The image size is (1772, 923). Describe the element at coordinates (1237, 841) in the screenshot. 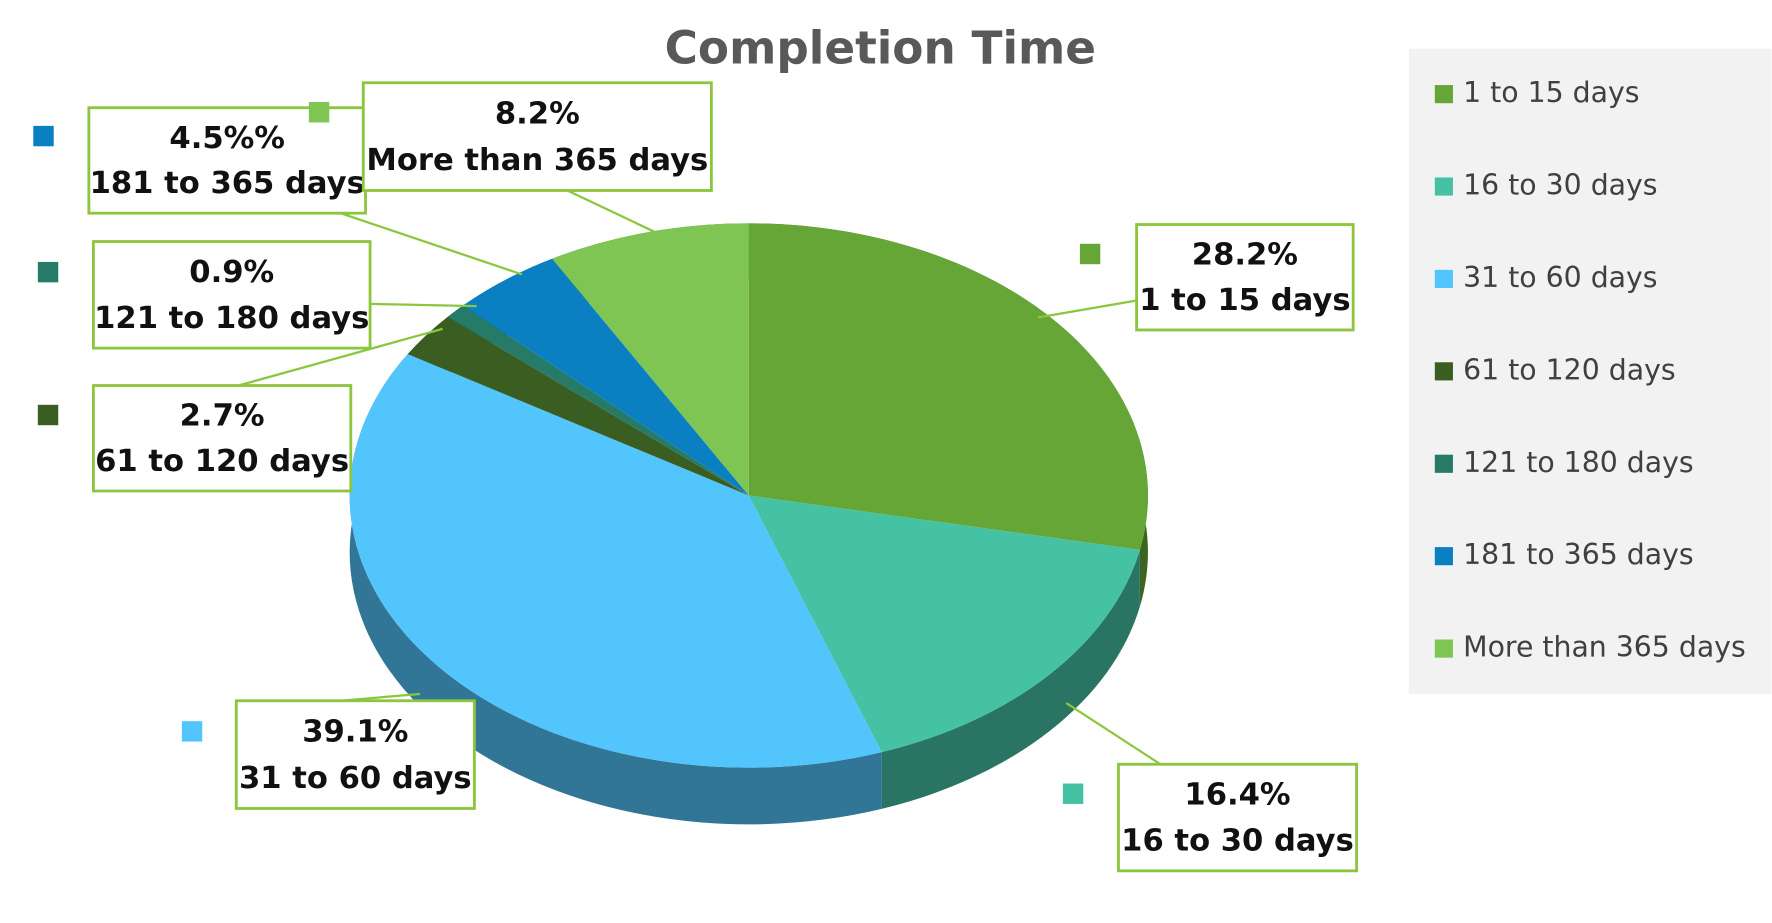

I see `data-label-category: 16 to 30 days` at that location.